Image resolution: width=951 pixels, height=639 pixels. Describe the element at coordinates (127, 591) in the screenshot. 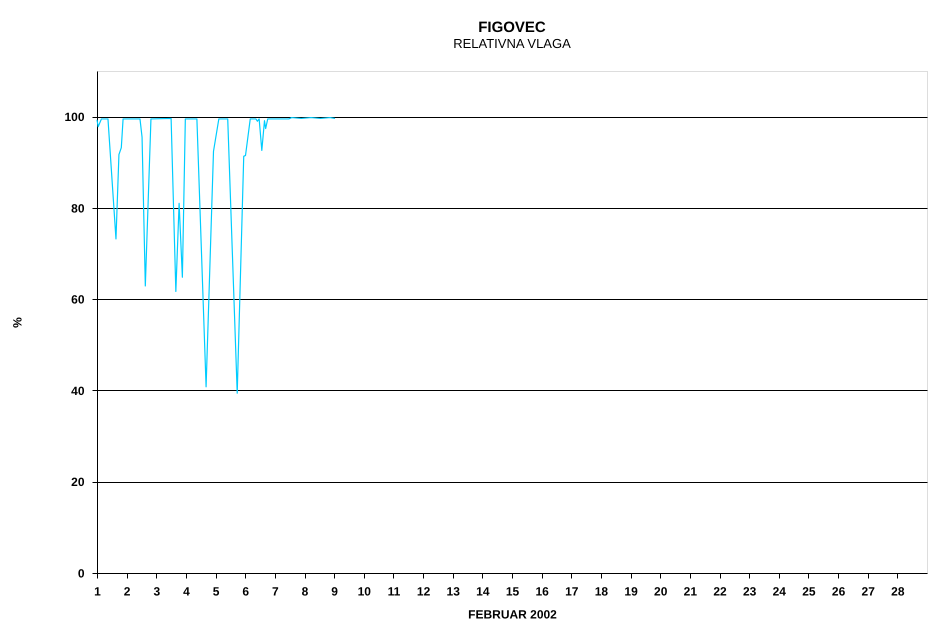

I see `x-tick-label: 2` at that location.